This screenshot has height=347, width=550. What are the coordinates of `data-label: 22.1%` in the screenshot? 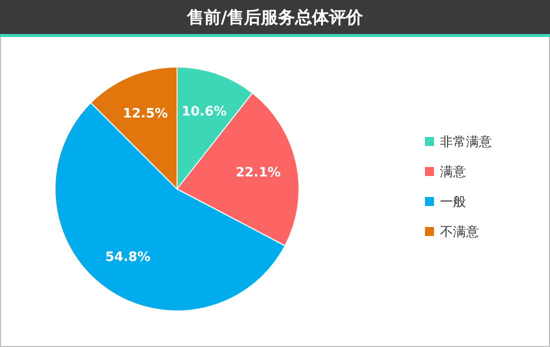 It's located at (258, 173).